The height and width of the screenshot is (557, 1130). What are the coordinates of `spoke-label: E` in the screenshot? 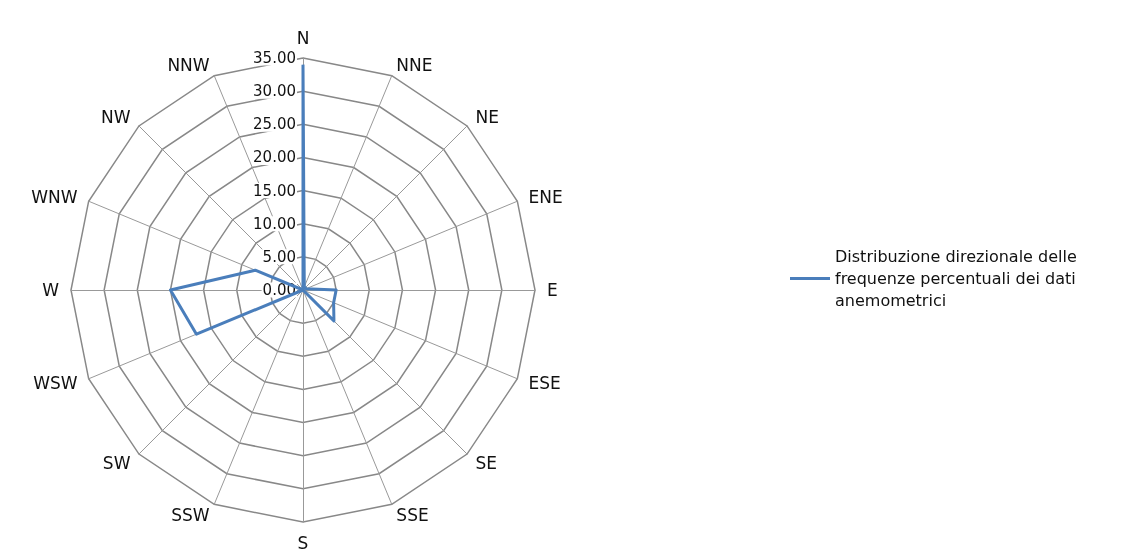 It's located at (552, 290).